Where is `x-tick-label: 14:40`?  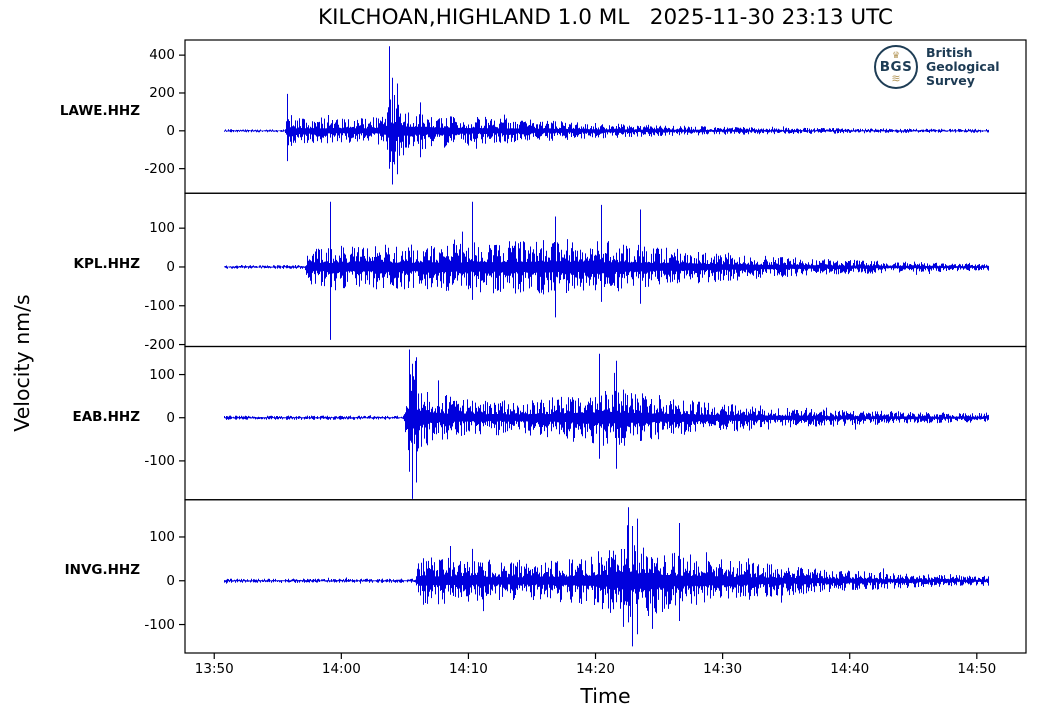
x-tick-label: 14:40 is located at coordinates (850, 669).